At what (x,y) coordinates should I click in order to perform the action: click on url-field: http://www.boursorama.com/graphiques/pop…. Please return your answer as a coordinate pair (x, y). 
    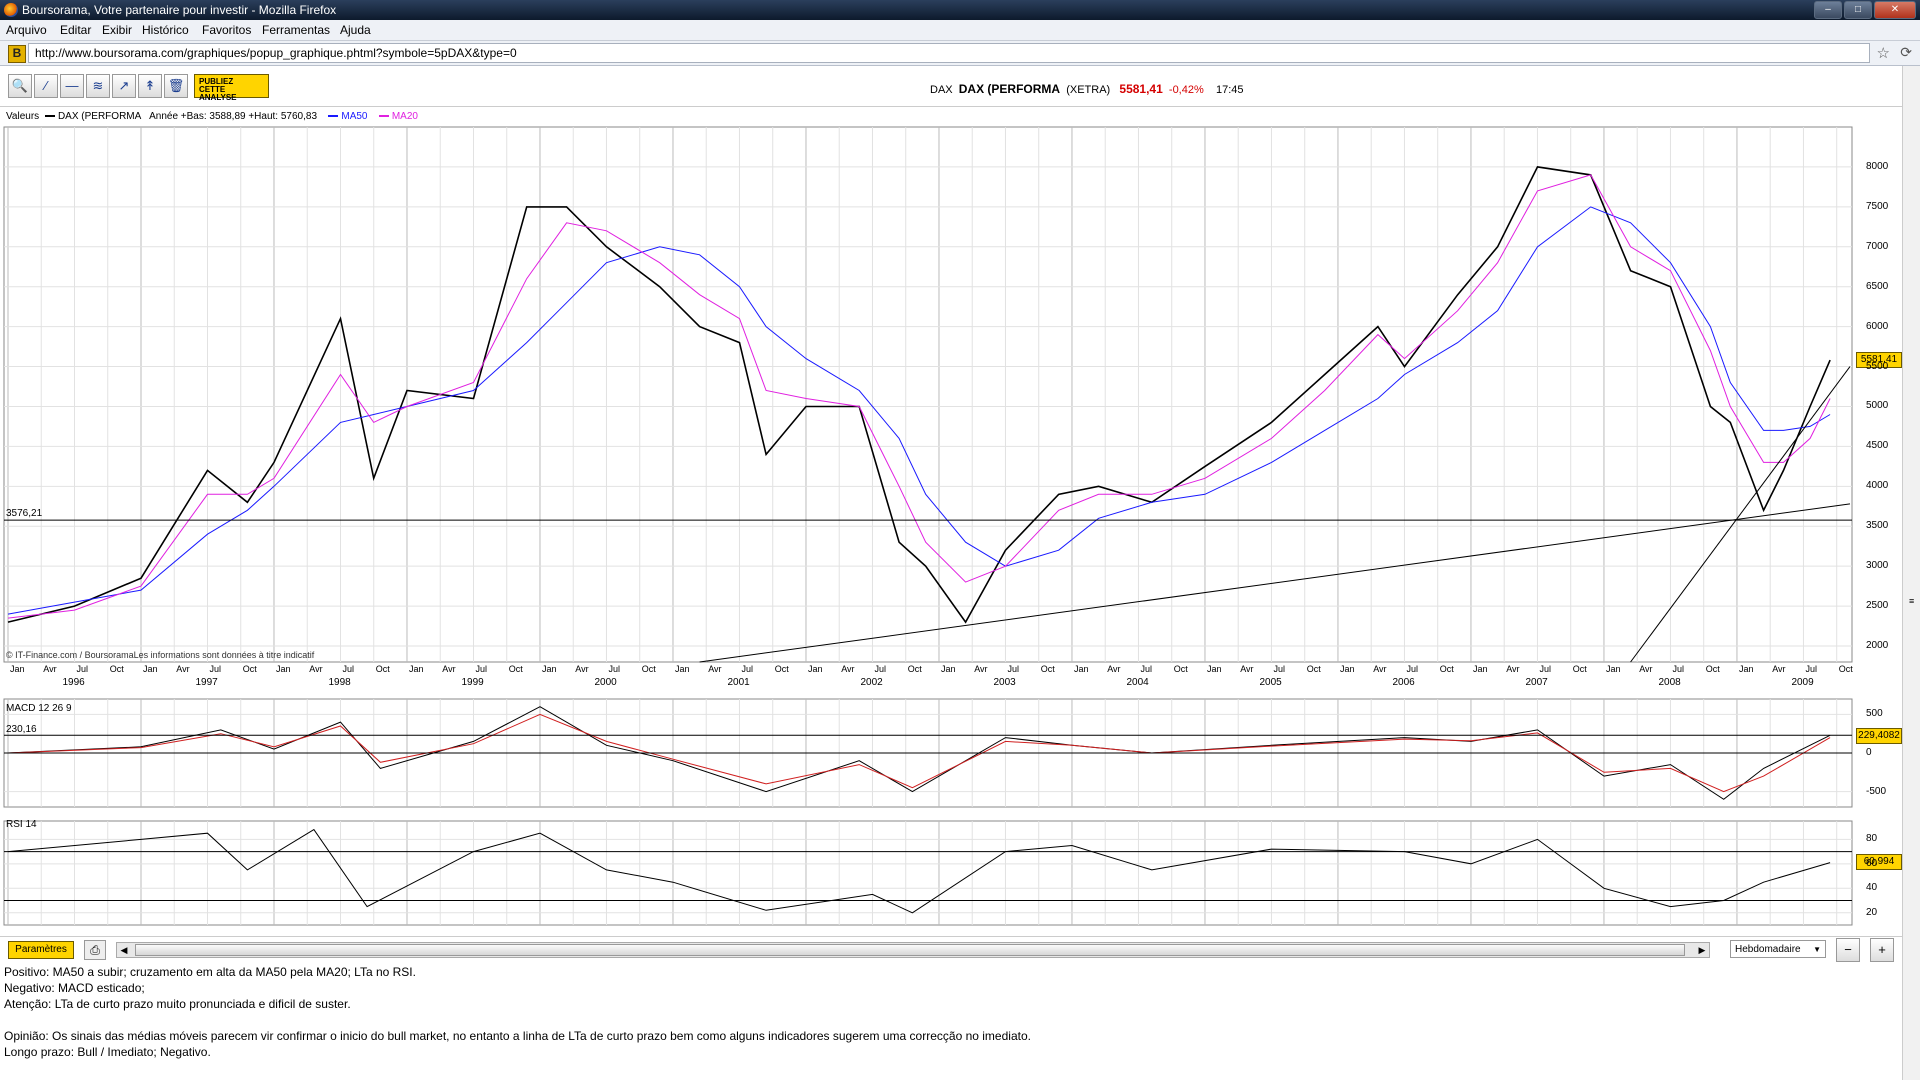
    Looking at the image, I should click on (949, 53).